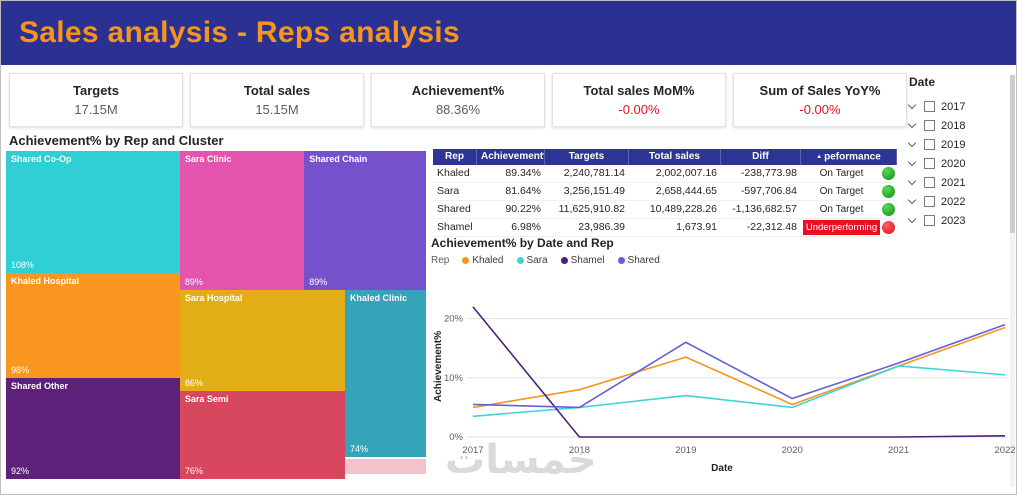 Image resolution: width=1017 pixels, height=495 pixels. Describe the element at coordinates (1004, 450) in the screenshot. I see `x-tick-label: 2022` at that location.